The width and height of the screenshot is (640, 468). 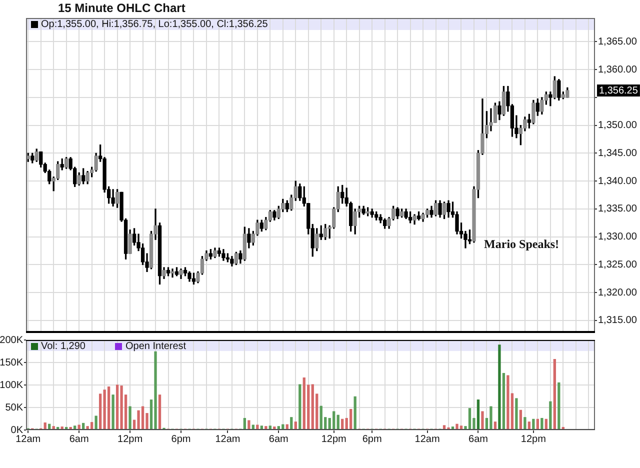 What do you see at coordinates (618, 126) in the screenshot?
I see `y-tick-label: 1,350.00` at bounding box center [618, 126].